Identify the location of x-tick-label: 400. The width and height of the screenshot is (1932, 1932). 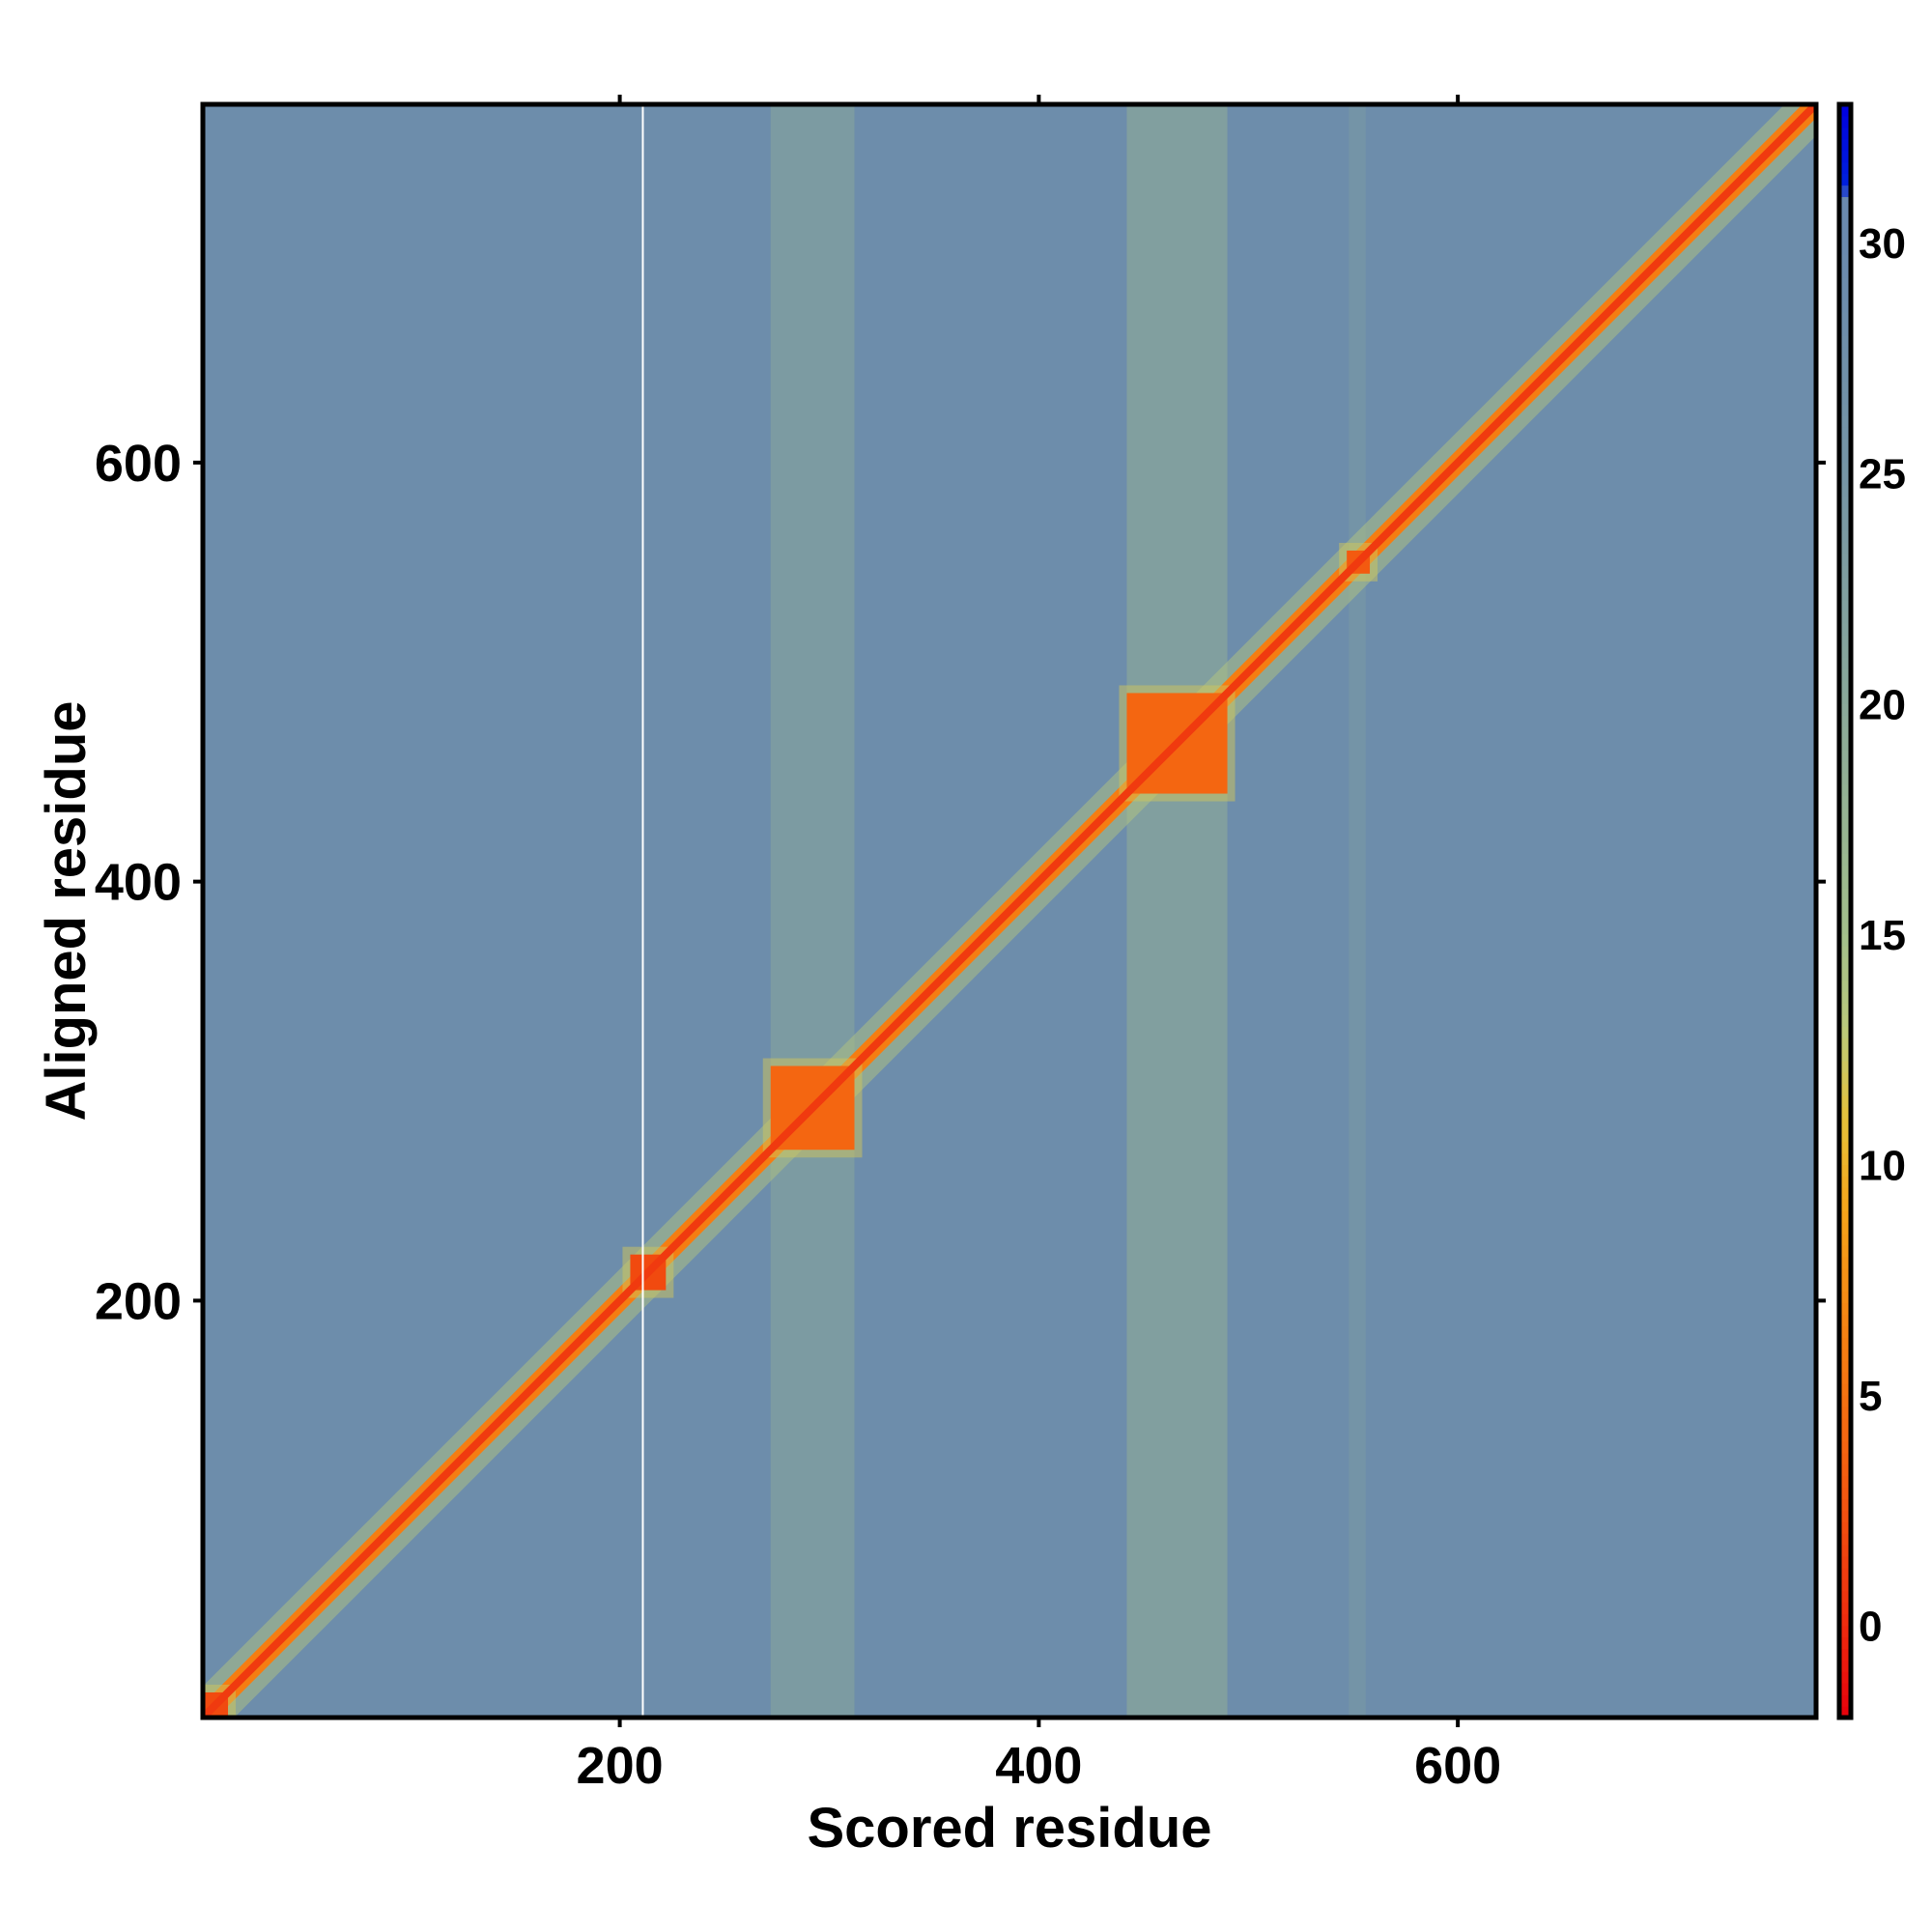
(1038, 1766).